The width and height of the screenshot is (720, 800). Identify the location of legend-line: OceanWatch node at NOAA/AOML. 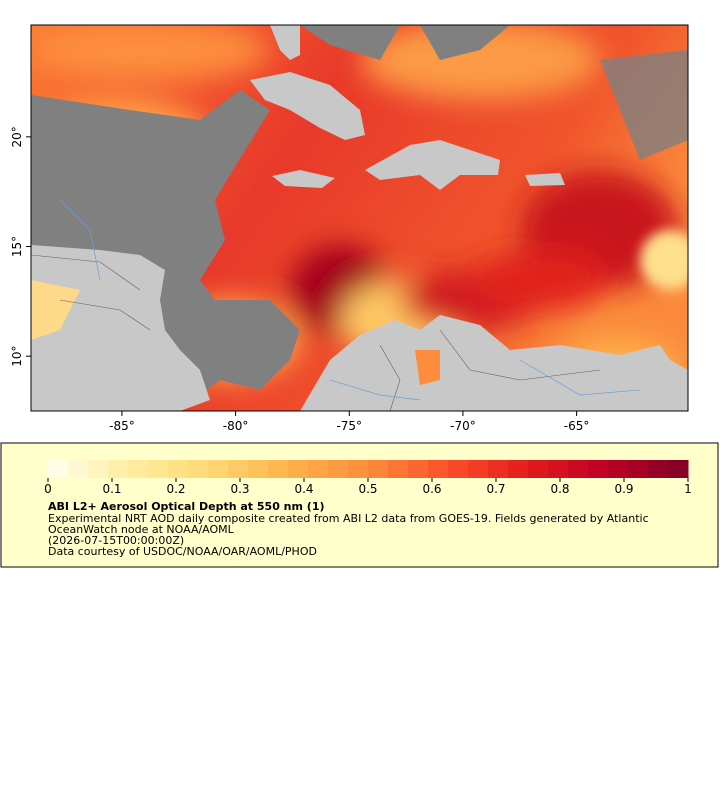
(141, 529).